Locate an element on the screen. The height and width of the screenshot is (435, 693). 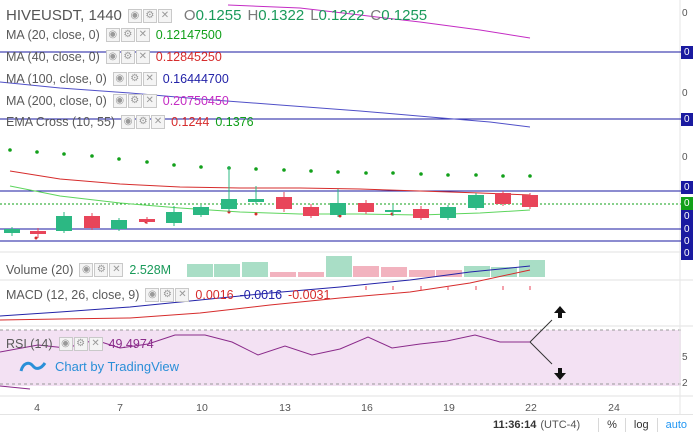
legend-rsi-label: RSI (14) is located at coordinates (29, 344).